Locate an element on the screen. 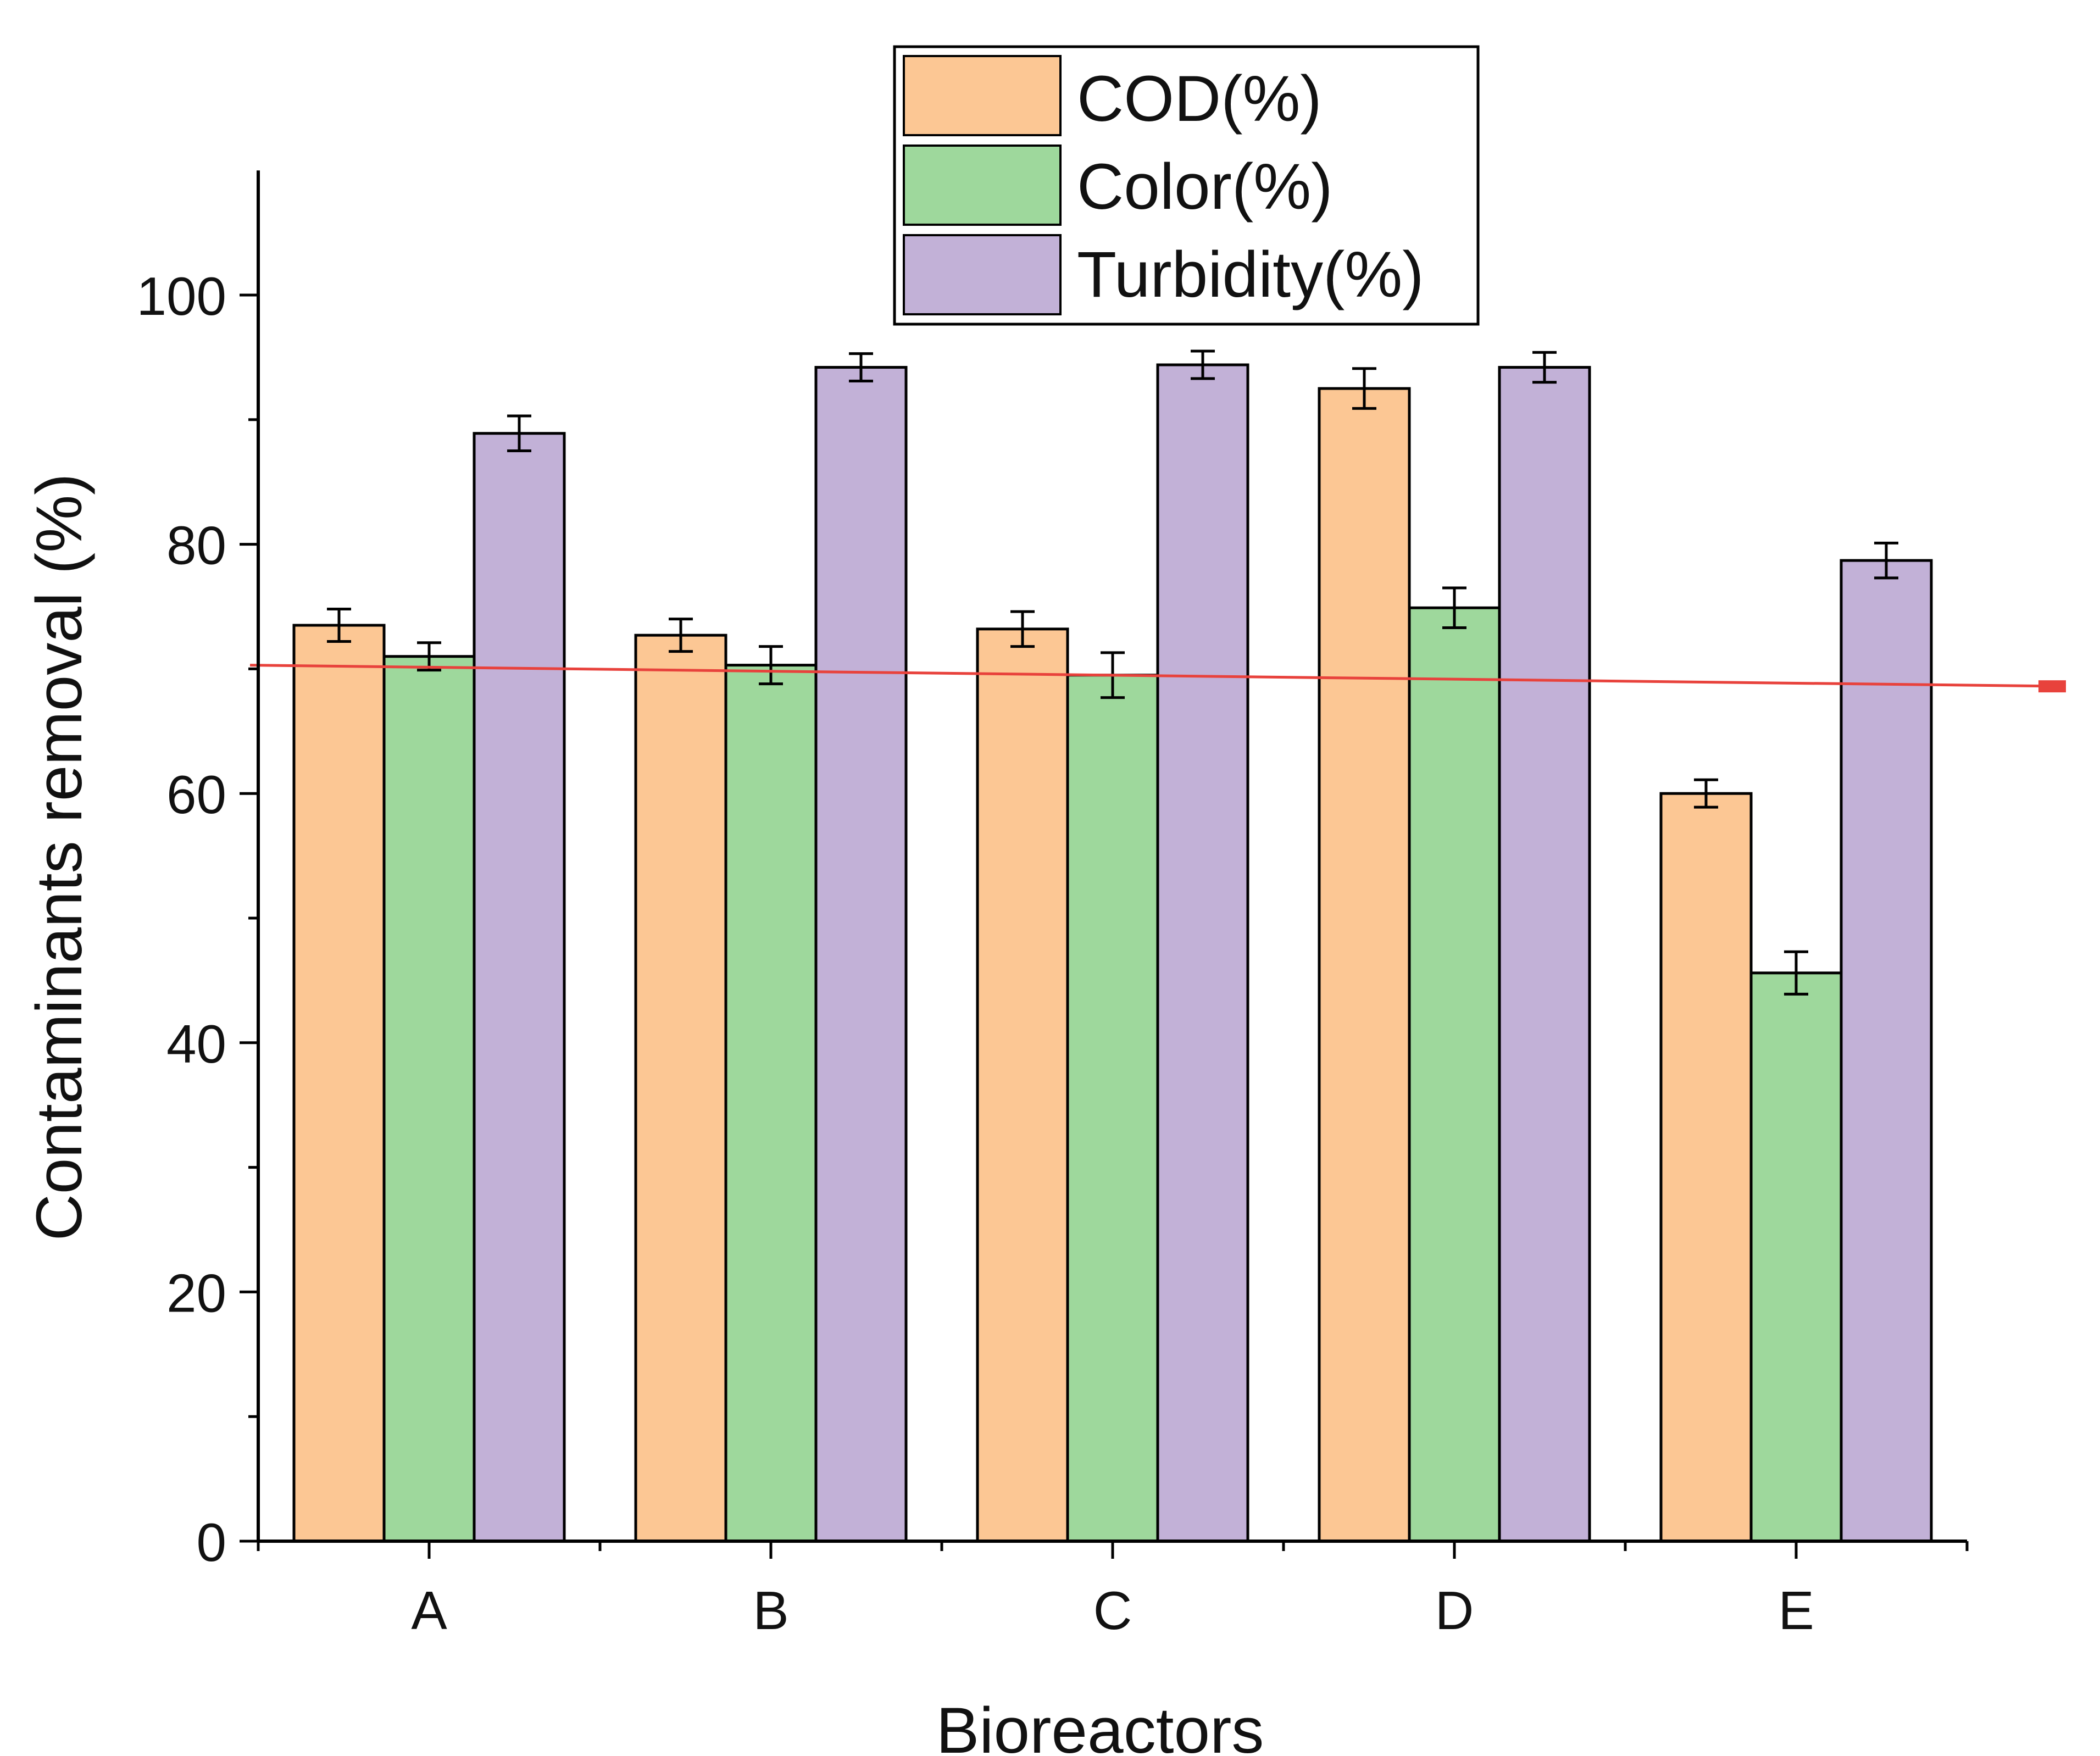 The image size is (2100, 1756). legend-label-cod: COD(%) is located at coordinates (1200, 99).